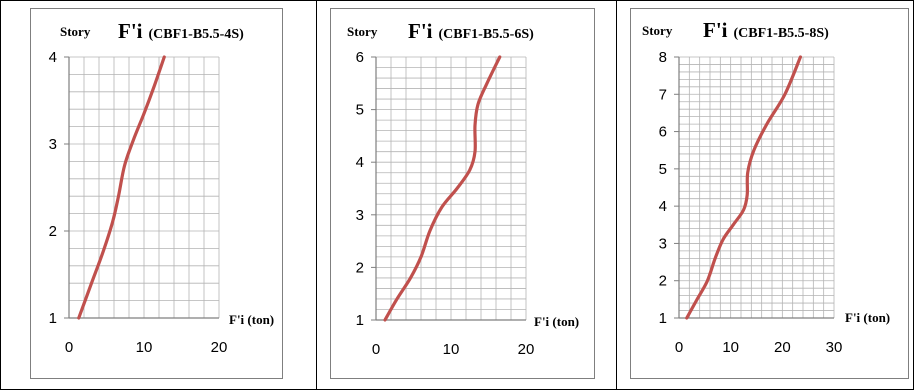 Image resolution: width=914 pixels, height=390 pixels. I want to click on chart-title-1: F'i (CBF1-B5.5-4S), so click(181, 31).